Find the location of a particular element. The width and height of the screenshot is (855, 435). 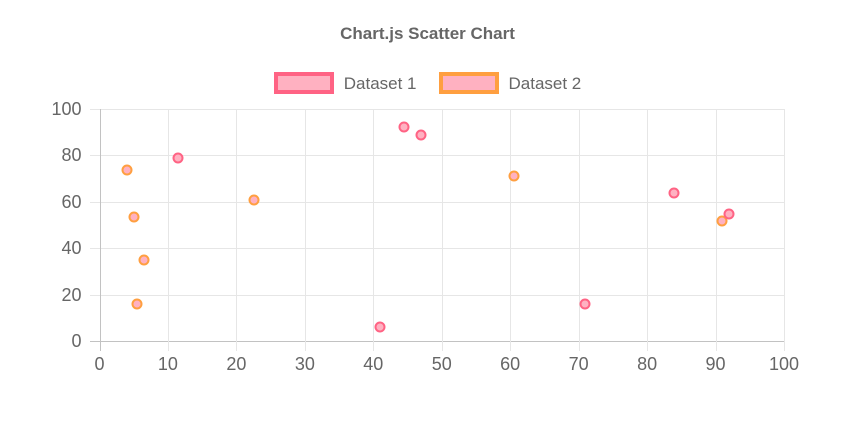

y-axis-tick-label: 0 is located at coordinates (76, 341).